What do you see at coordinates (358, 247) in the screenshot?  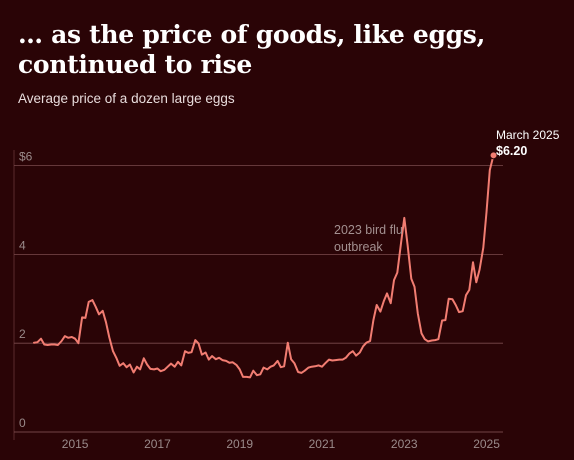 I see `annotation-bird-flu-line2: outbreak` at bounding box center [358, 247].